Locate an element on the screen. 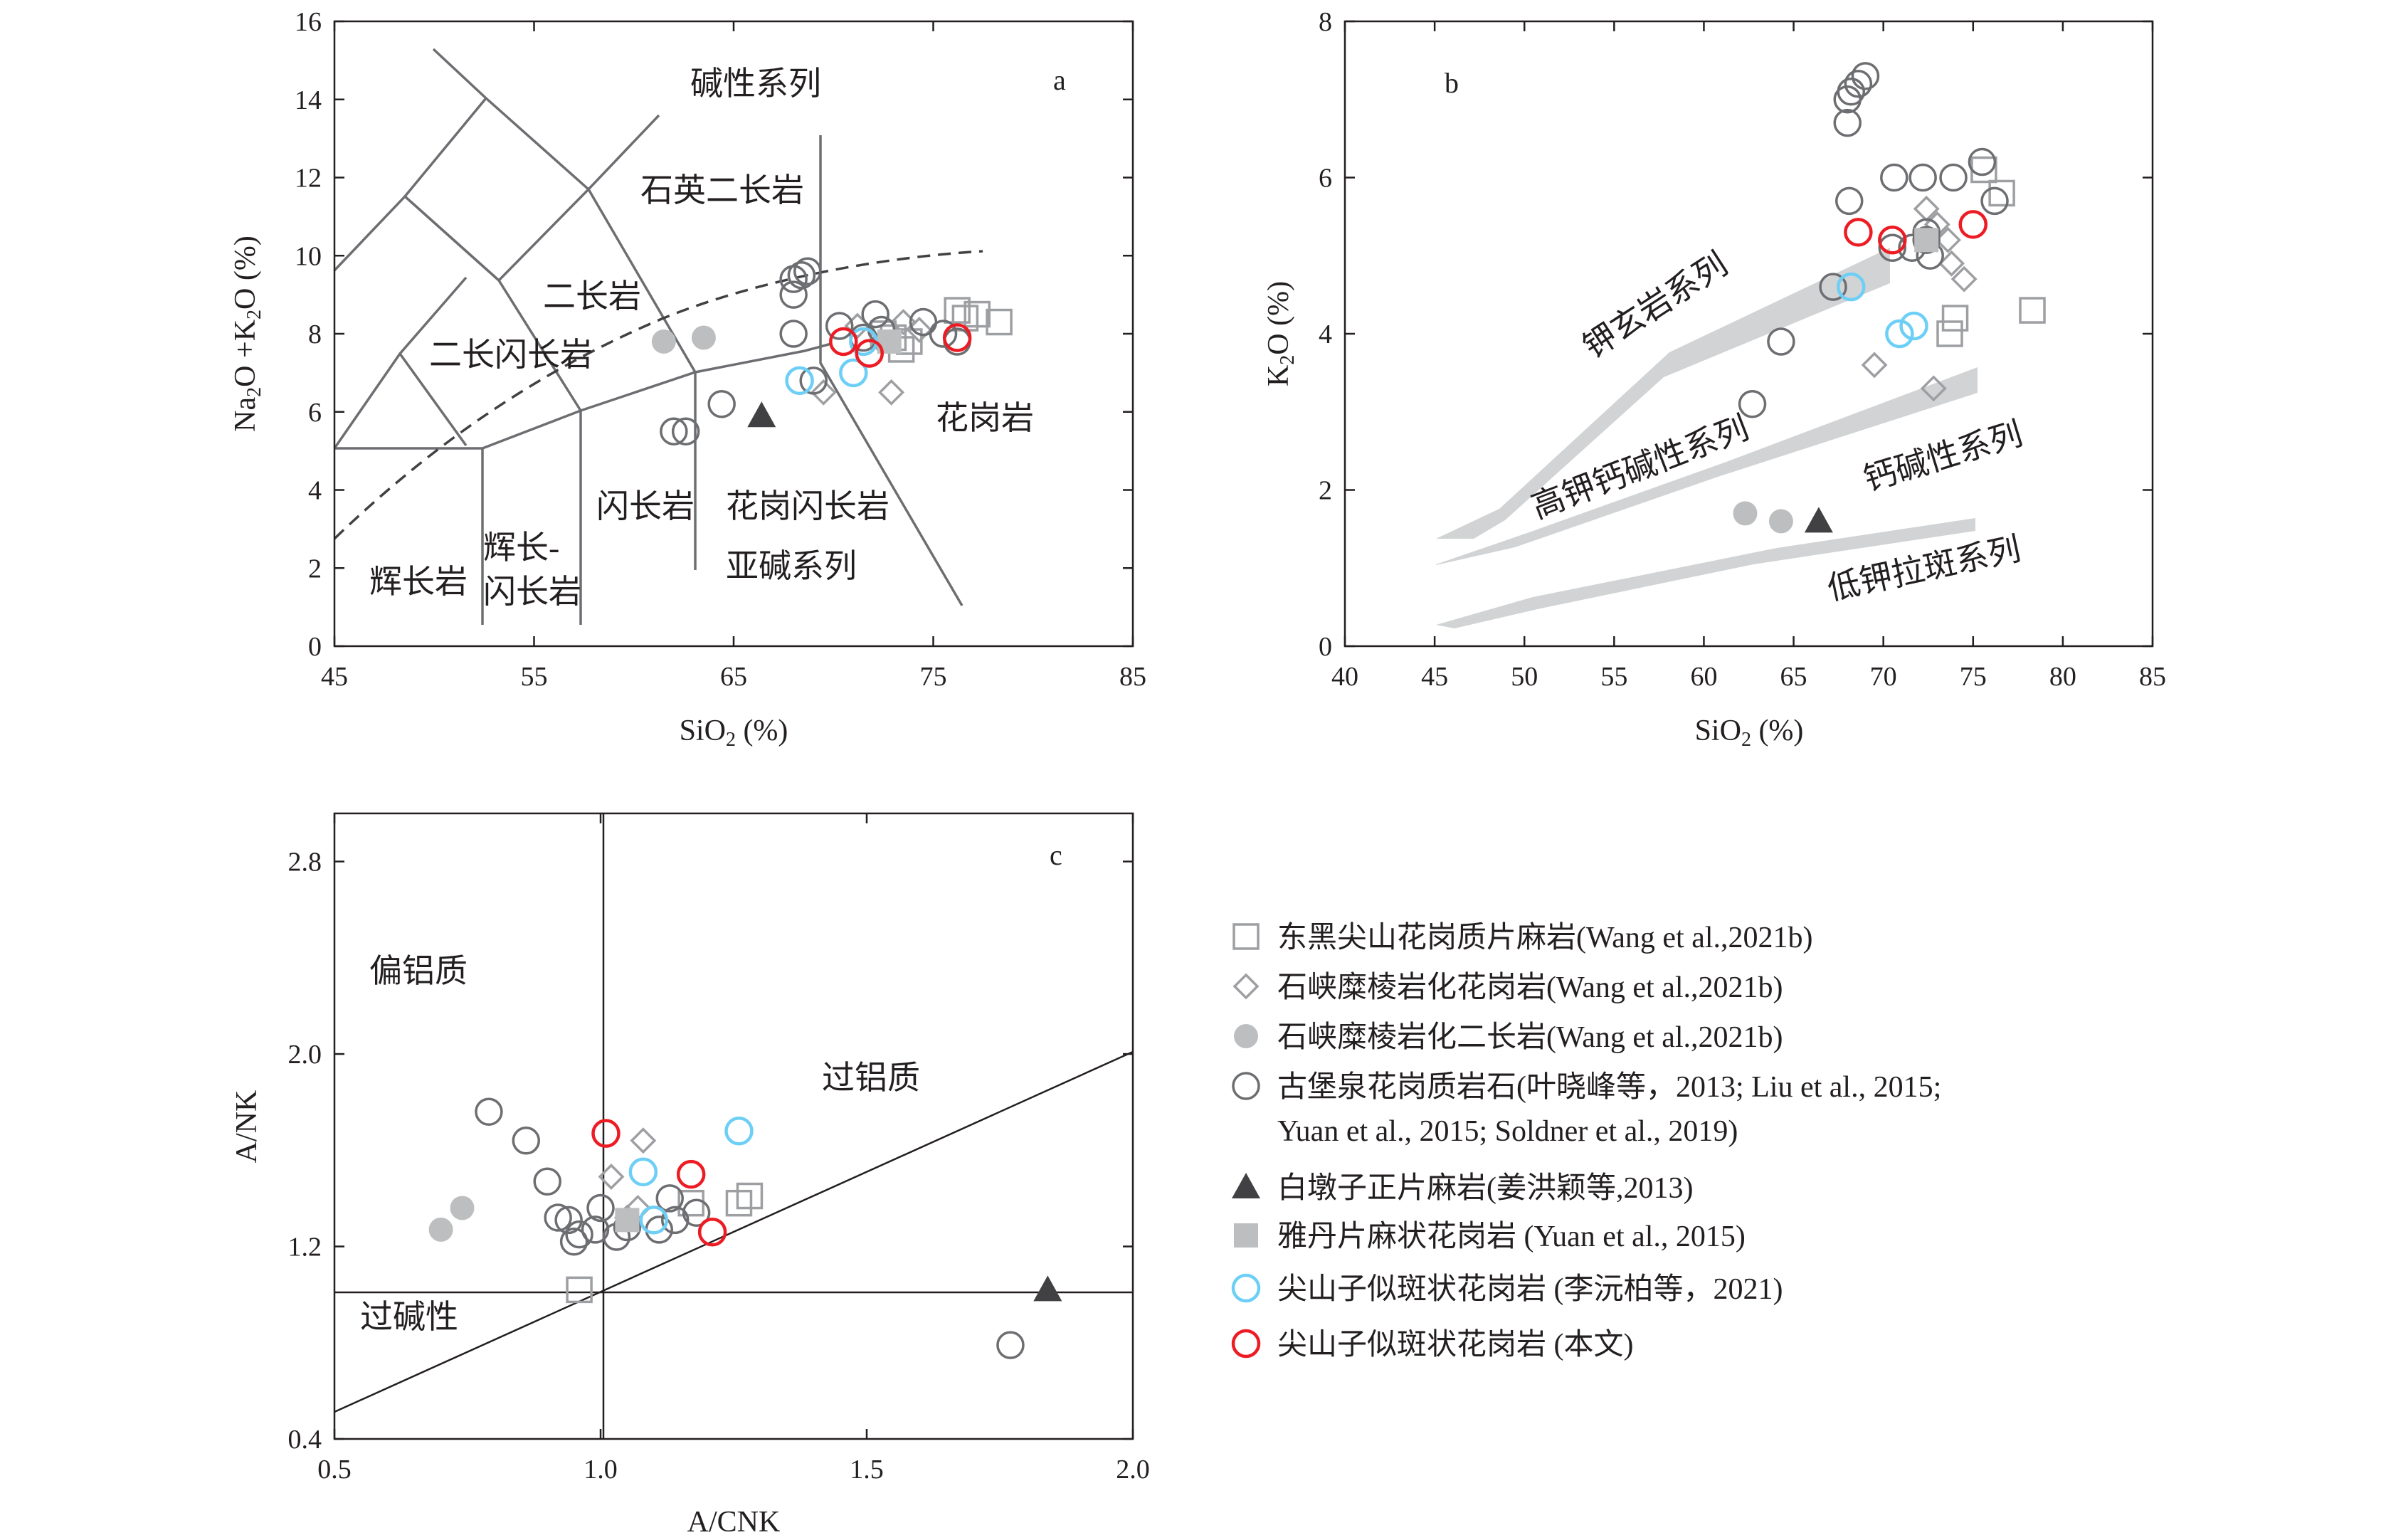 The image size is (2381, 1540). legend-label-continued: Yuan et al., 2015; Soldner et al., 2019) is located at coordinates (1507, 1131).